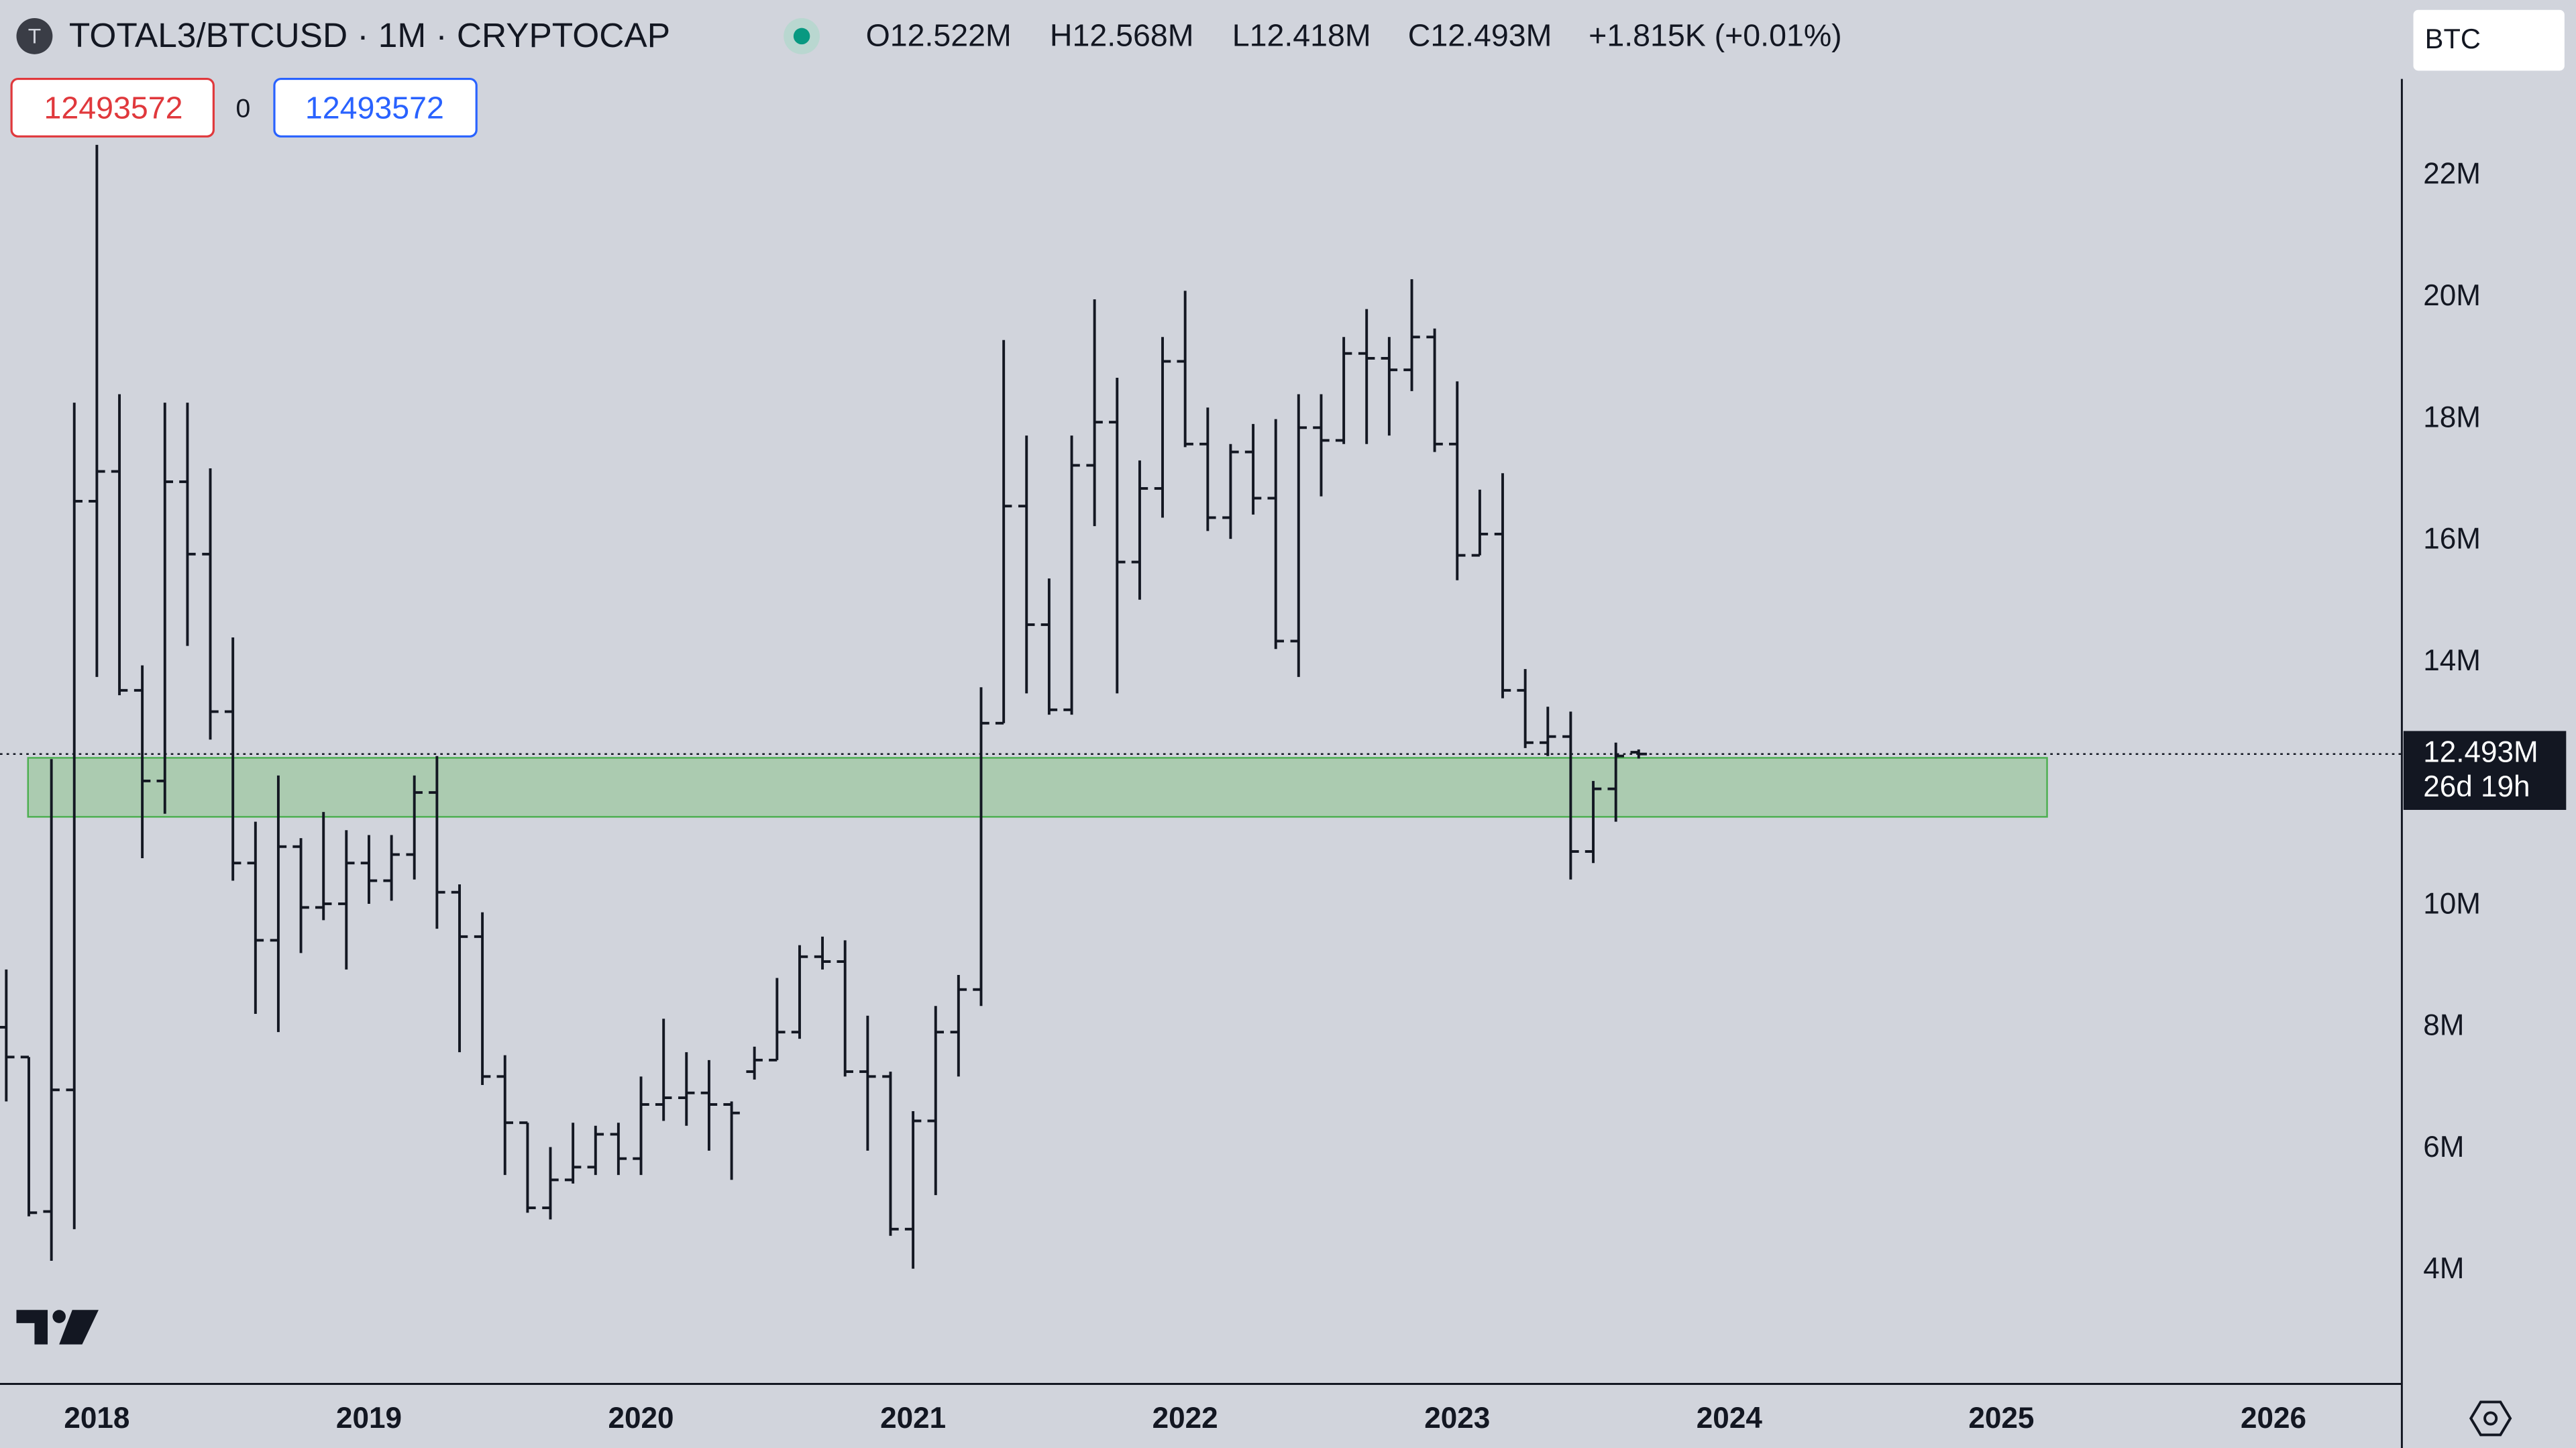 Image resolution: width=2576 pixels, height=1448 pixels. What do you see at coordinates (641, 1418) in the screenshot?
I see `x-tick-label: 2020` at bounding box center [641, 1418].